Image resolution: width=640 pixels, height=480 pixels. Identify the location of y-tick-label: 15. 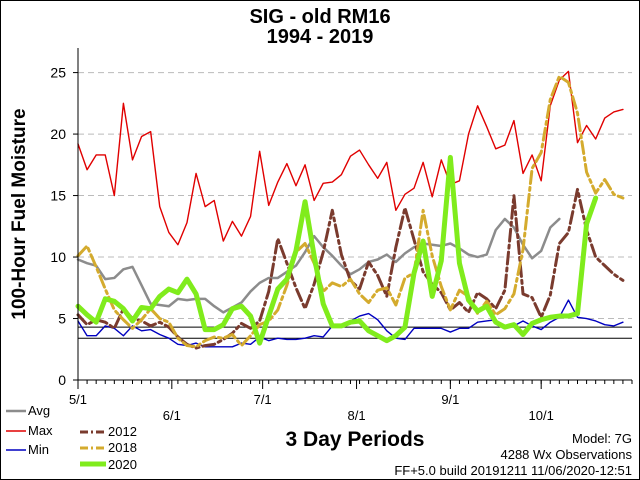
(58, 196).